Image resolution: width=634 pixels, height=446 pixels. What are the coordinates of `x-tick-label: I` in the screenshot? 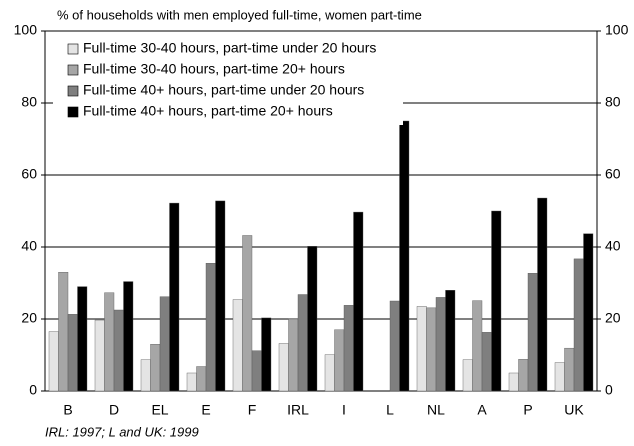 It's located at (344, 410).